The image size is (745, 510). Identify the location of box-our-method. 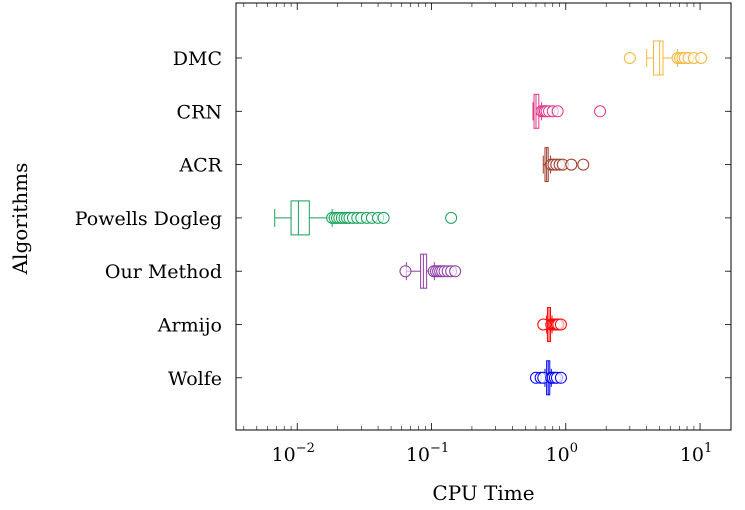
(430, 271).